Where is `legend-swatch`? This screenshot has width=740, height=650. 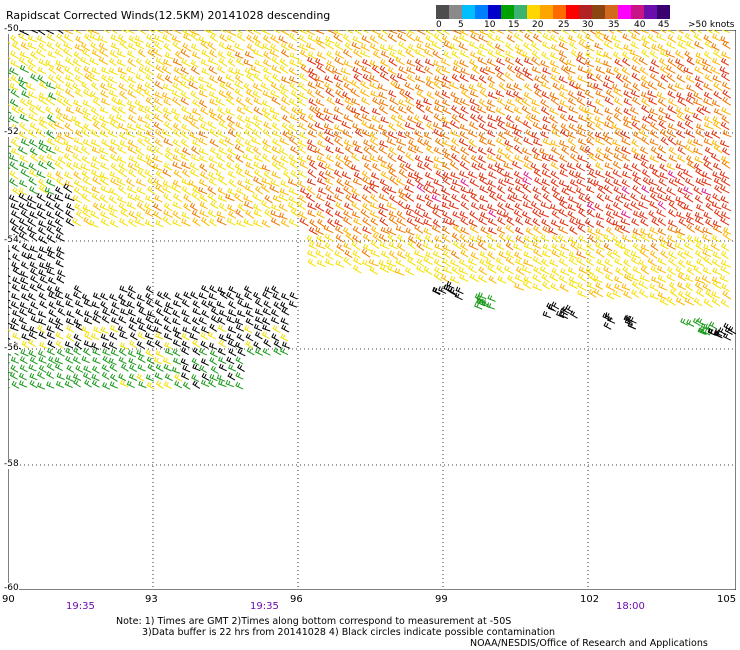
legend-swatch is located at coordinates (572, 12).